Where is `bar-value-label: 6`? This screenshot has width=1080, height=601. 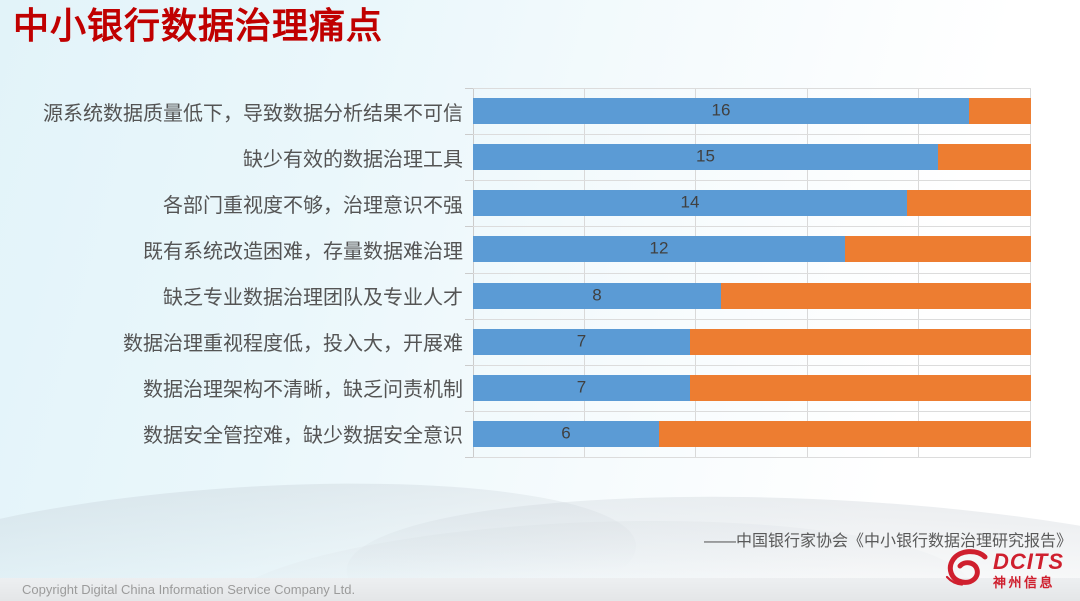 bar-value-label: 6 is located at coordinates (566, 433).